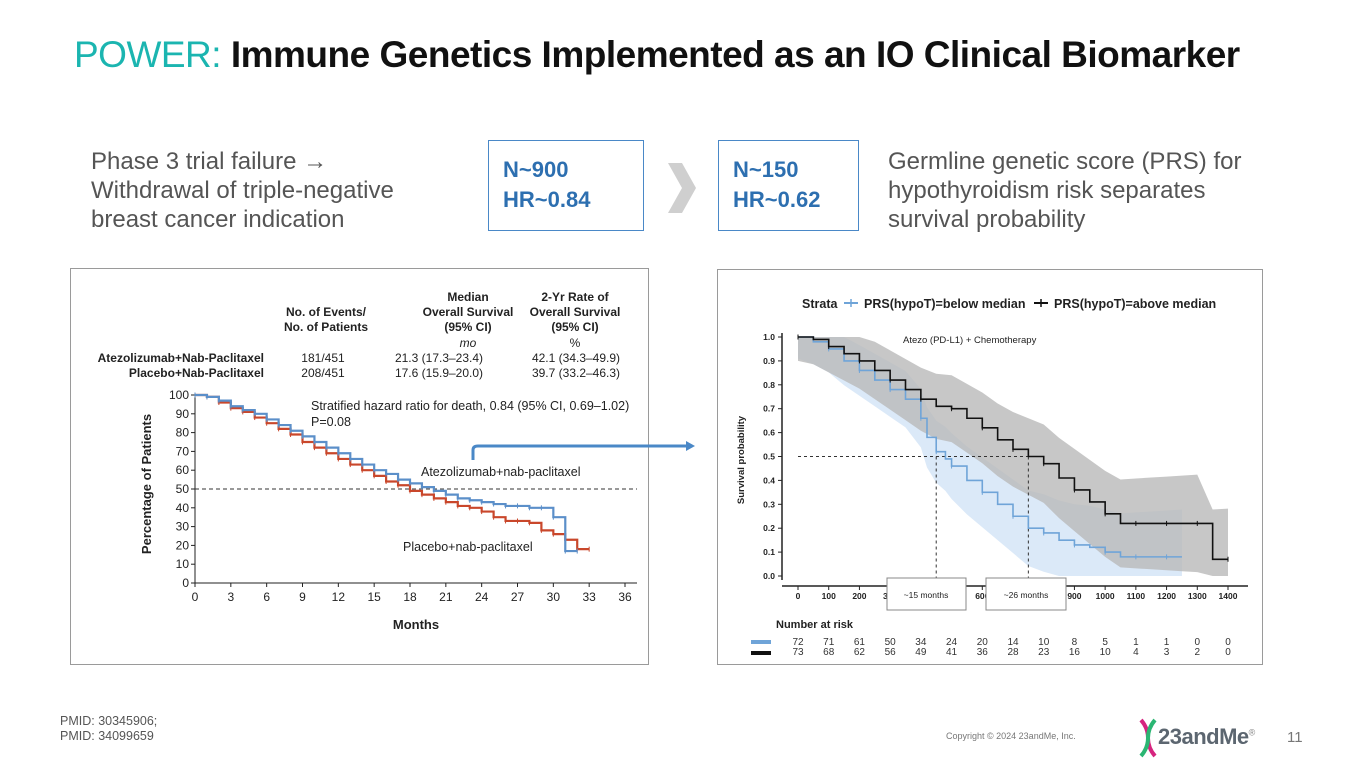 Image resolution: width=1365 pixels, height=768 pixels. What do you see at coordinates (987, 219) in the screenshot?
I see `right-line-3: survival probability` at bounding box center [987, 219].